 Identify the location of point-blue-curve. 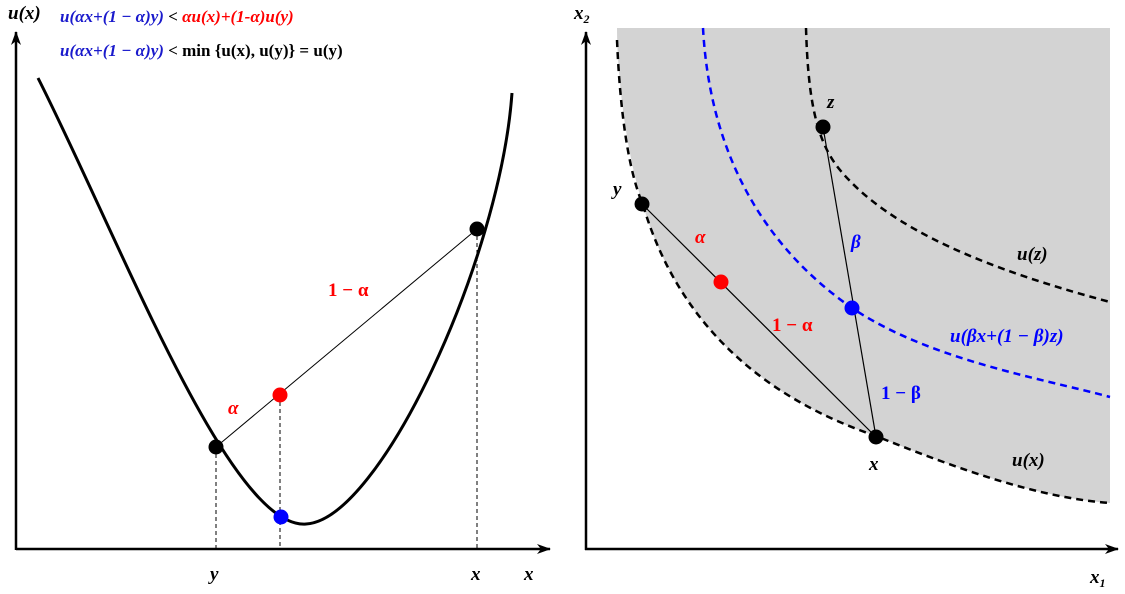
(281, 517).